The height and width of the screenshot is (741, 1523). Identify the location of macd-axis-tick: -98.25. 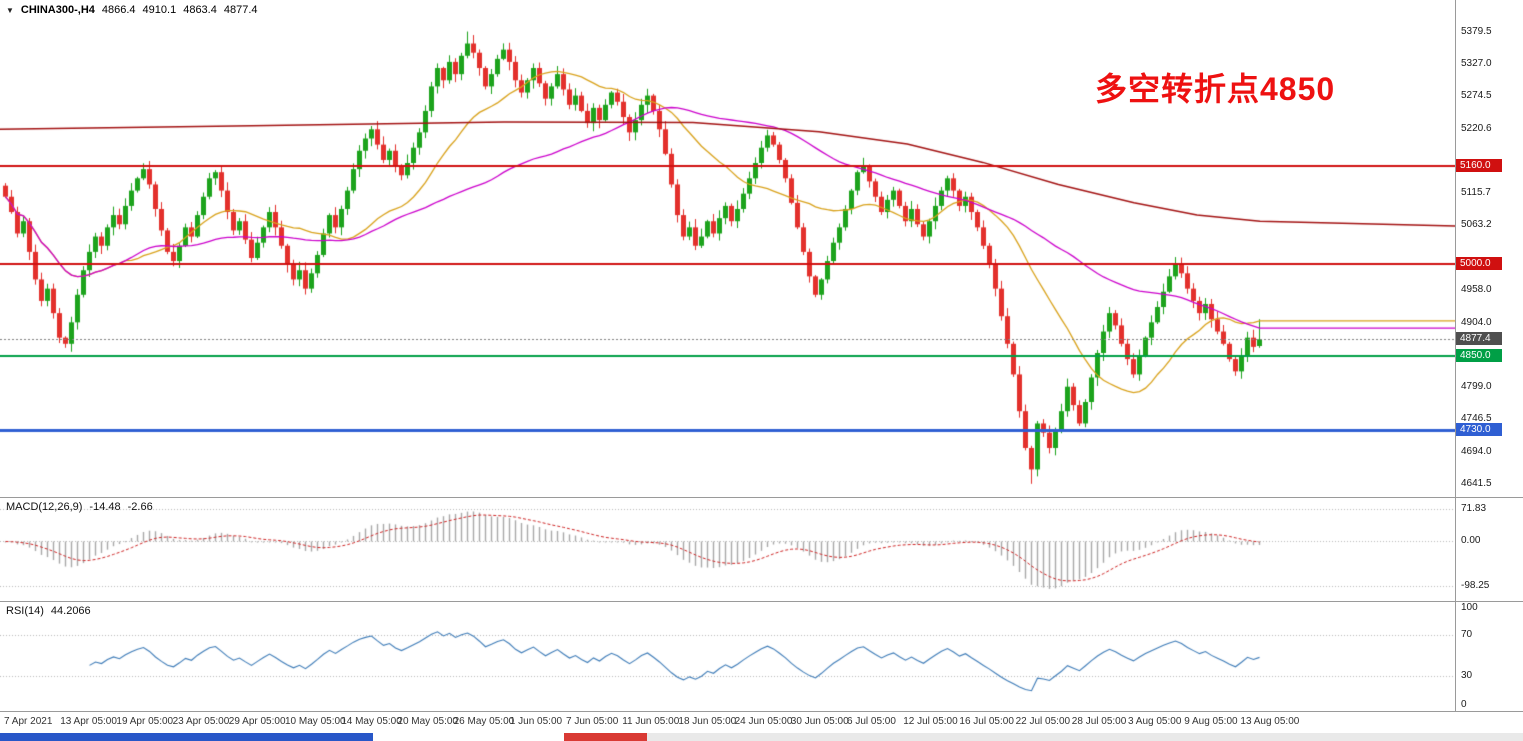
(1475, 586).